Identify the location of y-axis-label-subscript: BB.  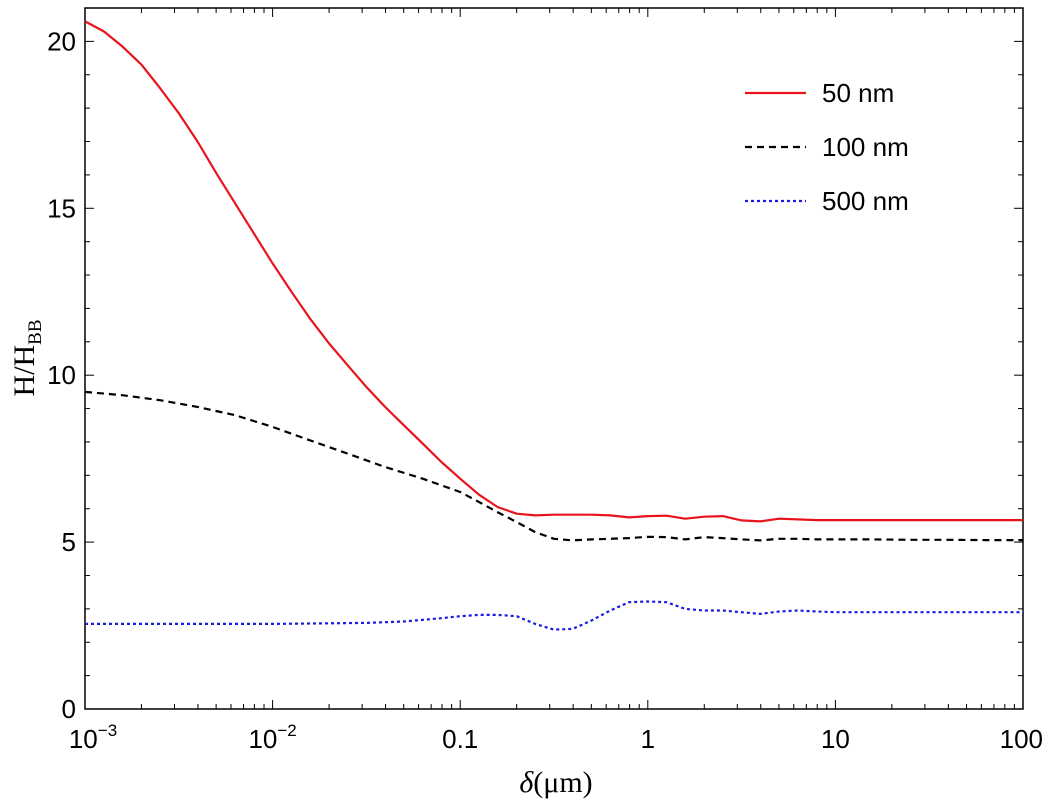
(35, 331).